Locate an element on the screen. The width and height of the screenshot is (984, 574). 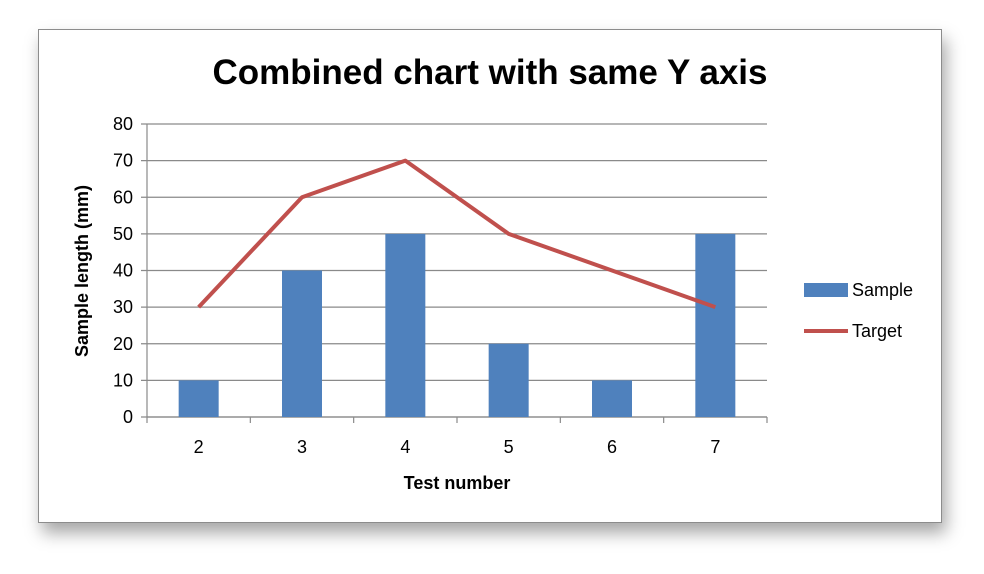
y-tick-label: 30 is located at coordinates (123, 307).